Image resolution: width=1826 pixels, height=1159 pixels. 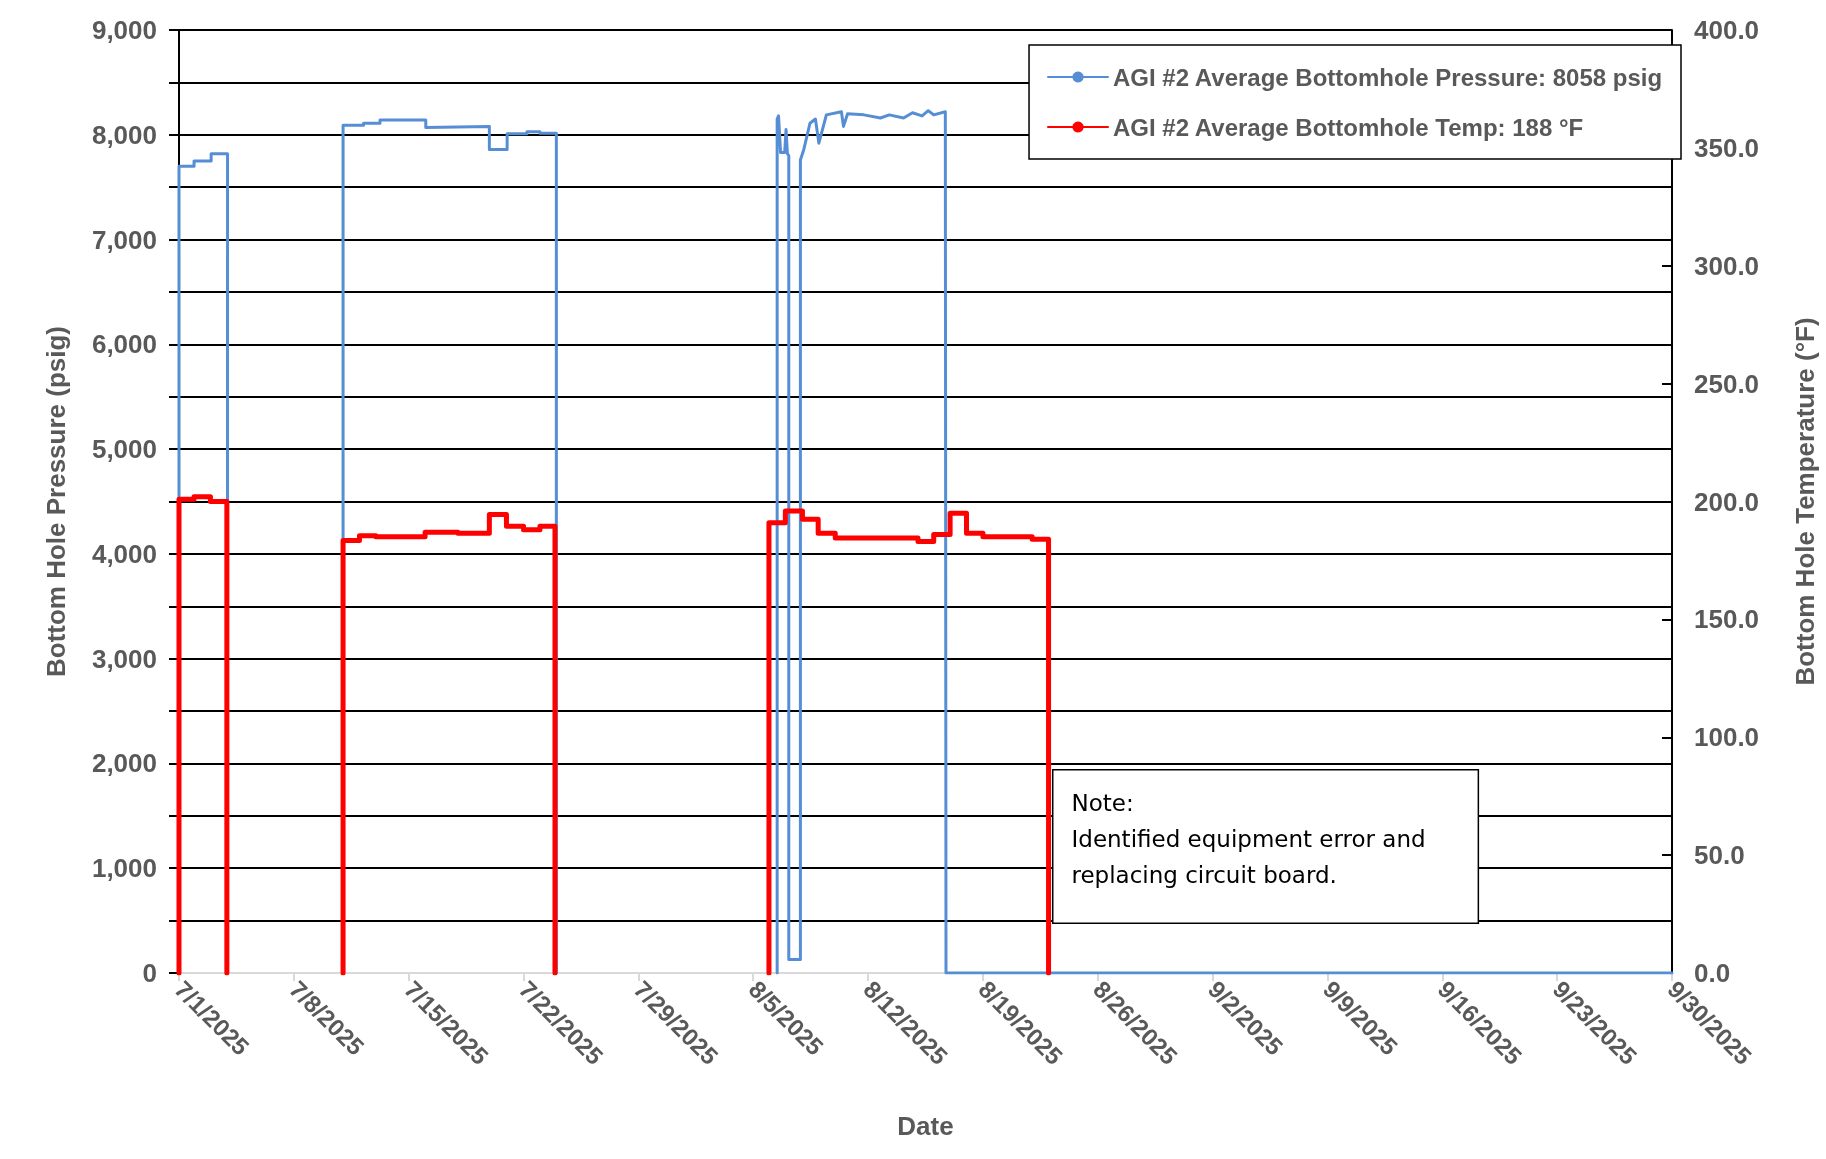 I want to click on y-tick-label: 1,000, so click(x=124, y=868).